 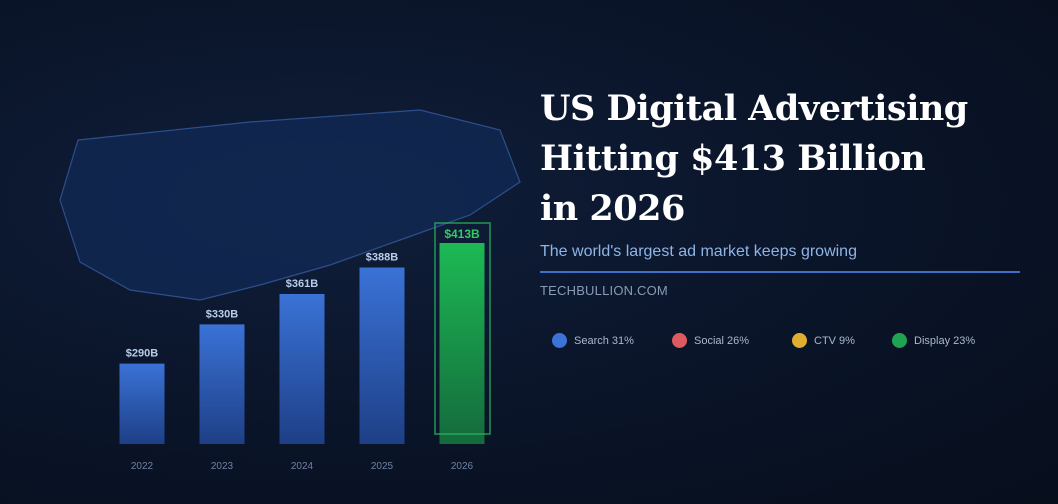 What do you see at coordinates (382, 355) in the screenshot?
I see `bar-2025` at bounding box center [382, 355].